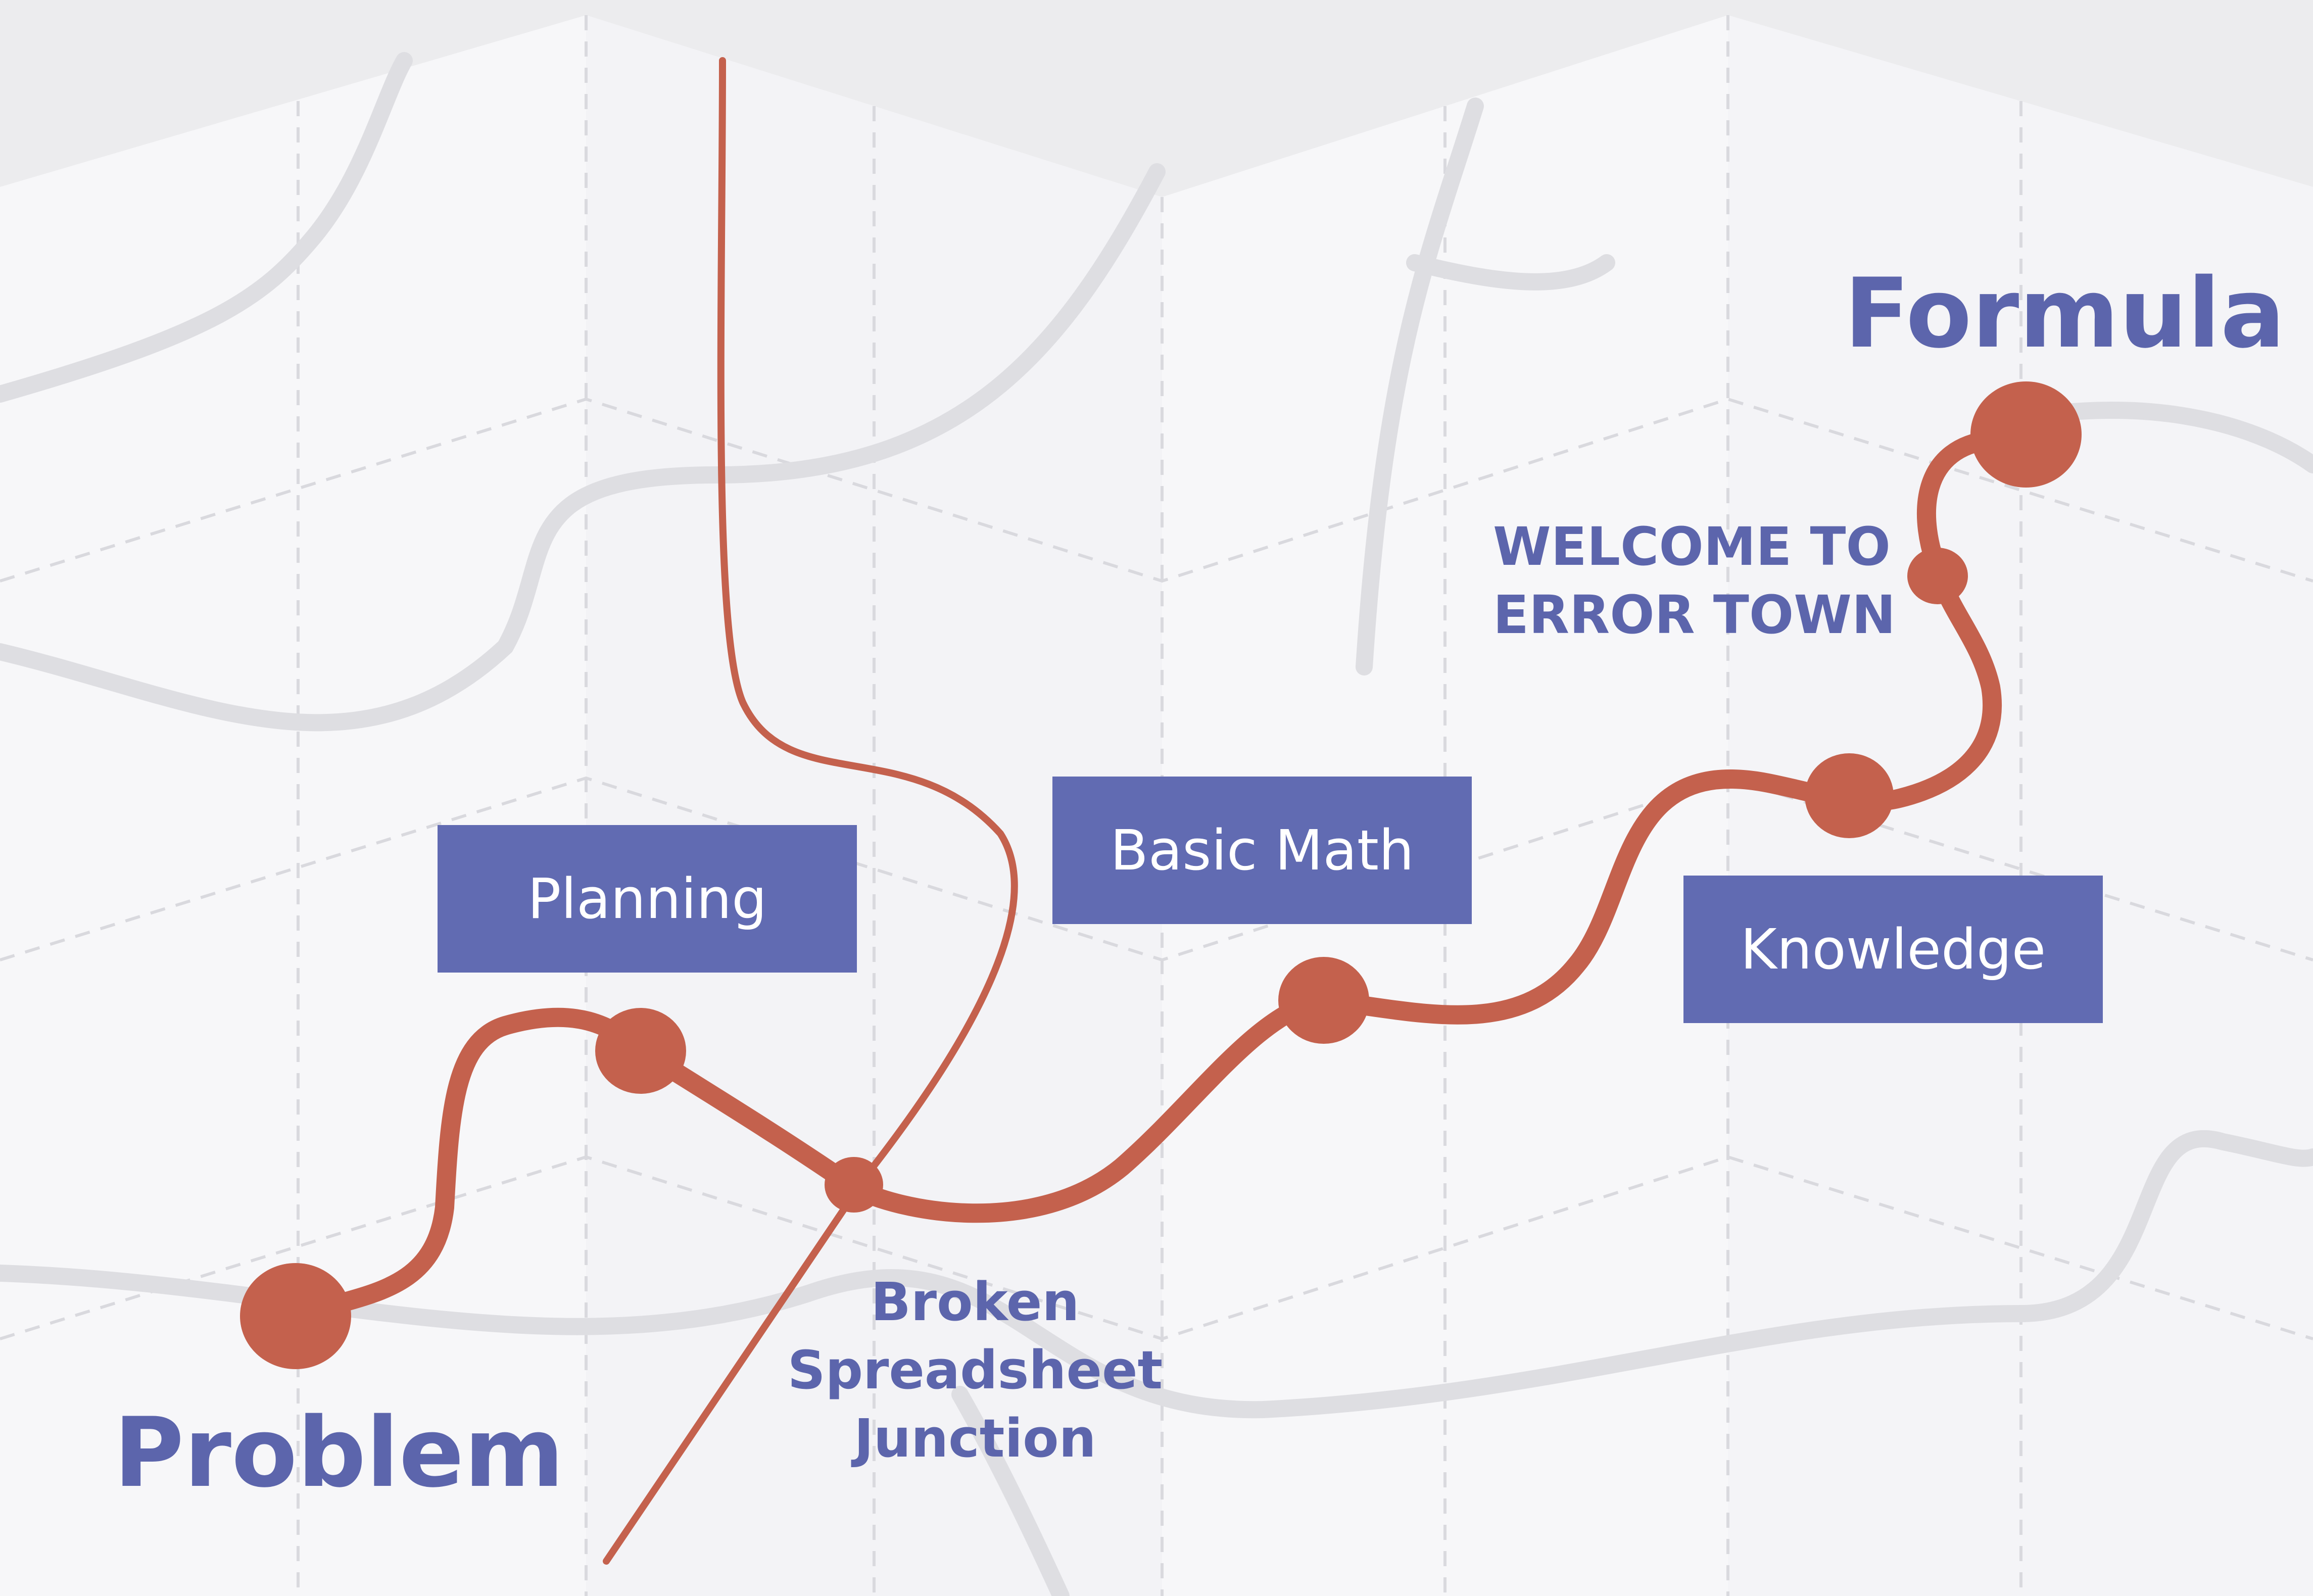  I want to click on stop-box-basic-math: Basic Math, so click(1262, 851).